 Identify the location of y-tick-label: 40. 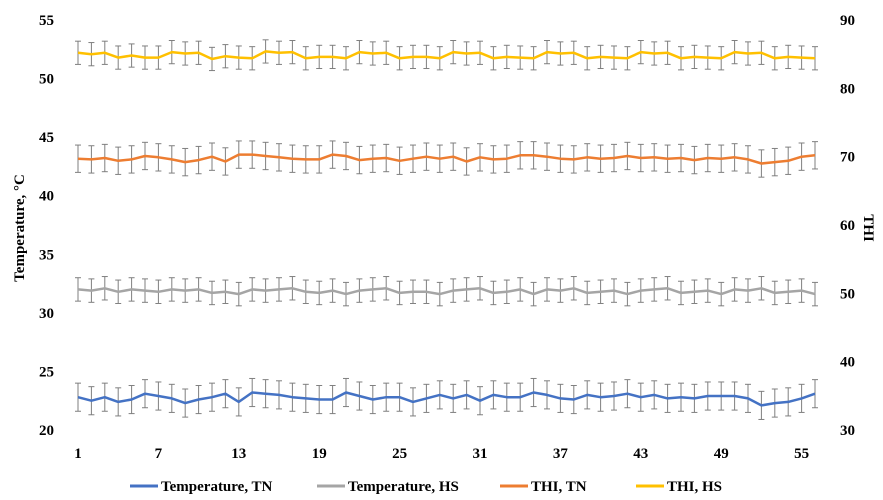
(46, 197).